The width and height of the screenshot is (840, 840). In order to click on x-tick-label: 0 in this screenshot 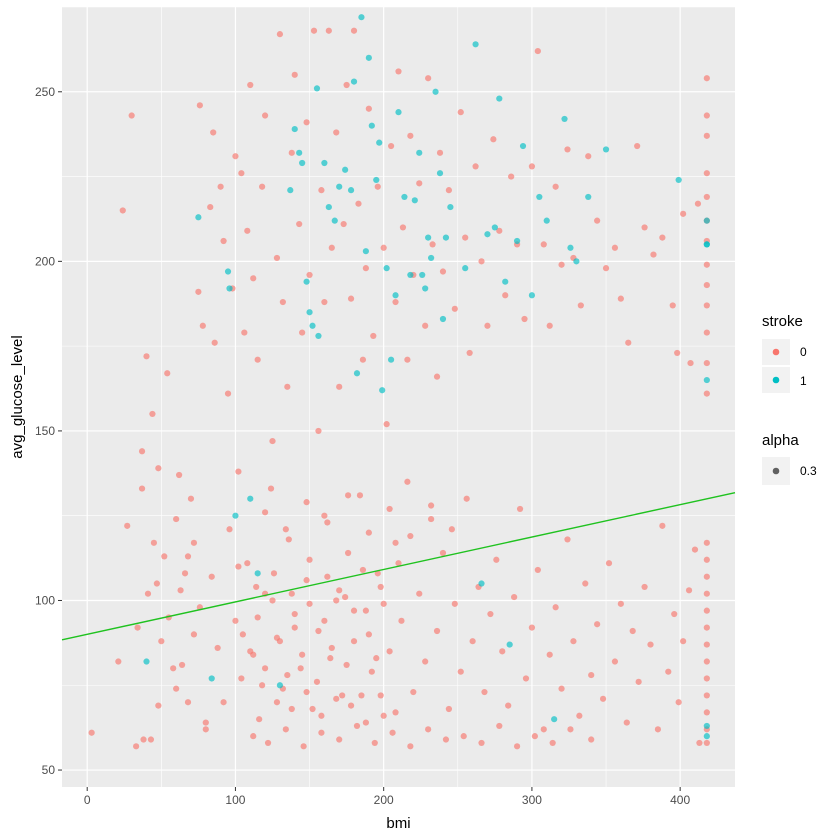, I will do `click(87, 800)`.